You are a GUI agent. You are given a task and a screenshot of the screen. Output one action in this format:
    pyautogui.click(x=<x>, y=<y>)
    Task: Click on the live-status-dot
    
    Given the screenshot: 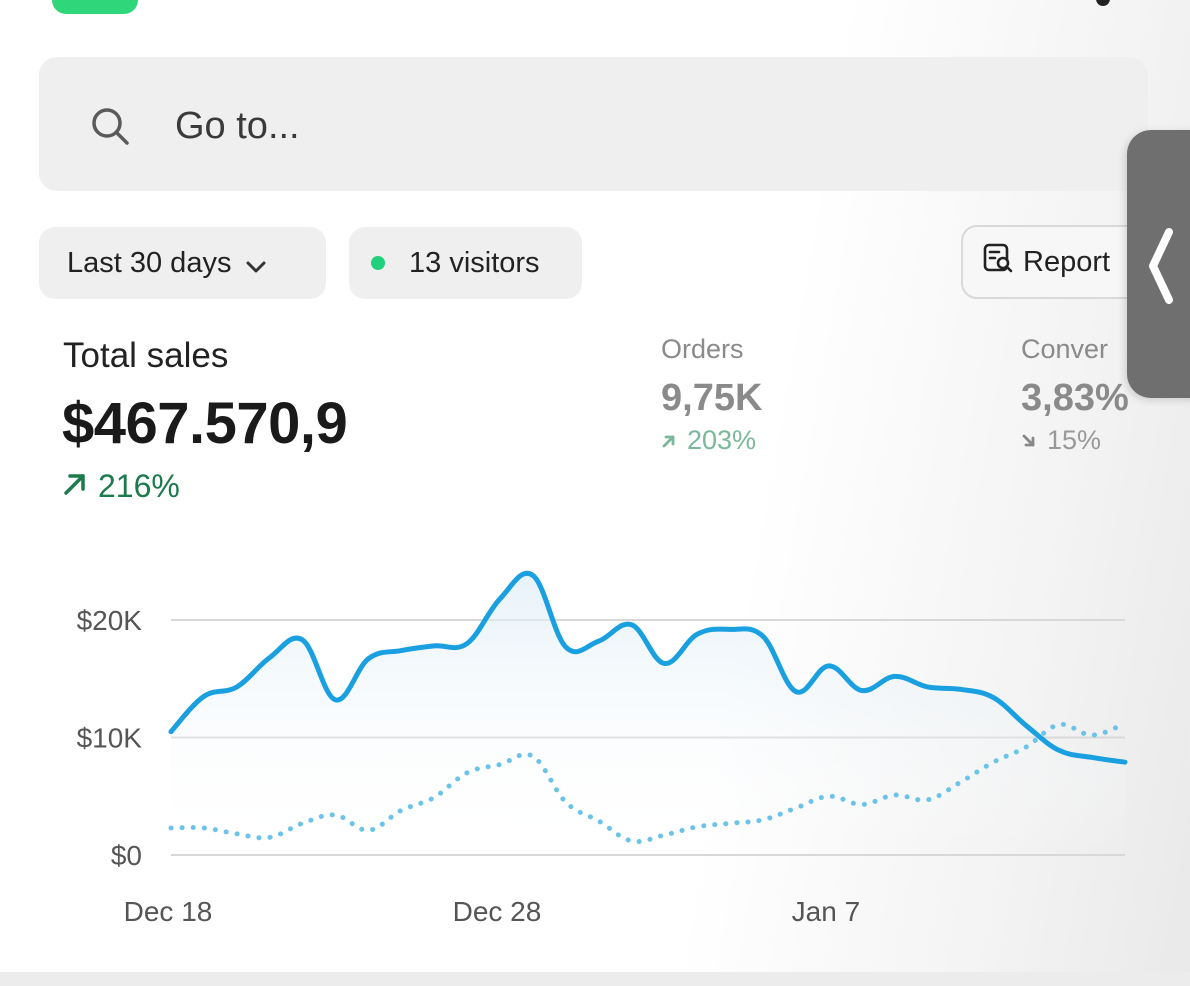 What is the action you would take?
    pyautogui.click(x=378, y=263)
    